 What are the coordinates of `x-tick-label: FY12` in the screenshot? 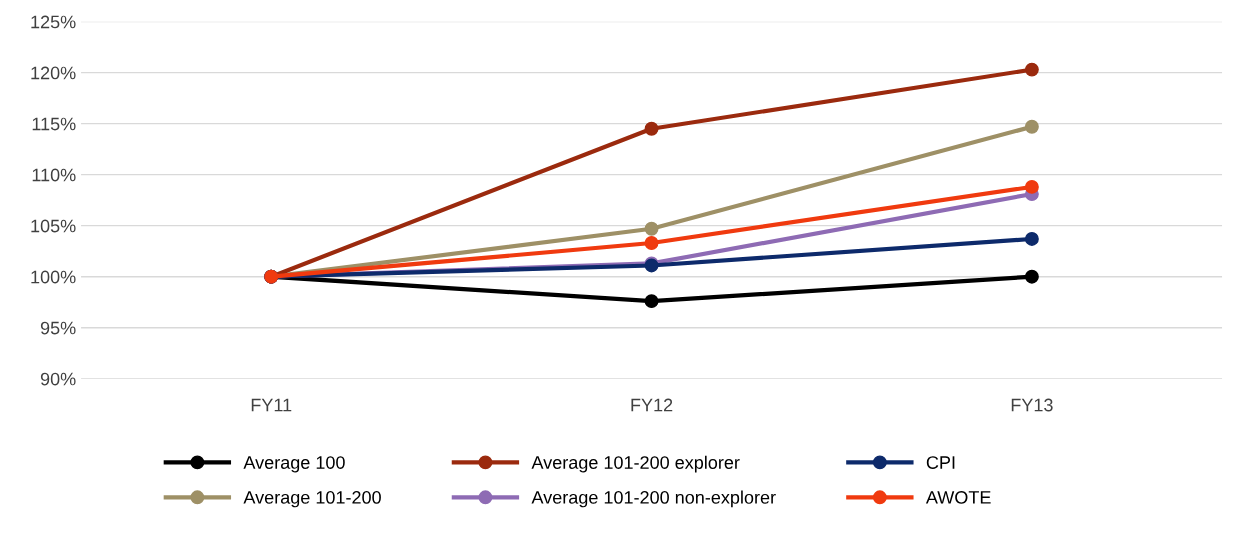 It's located at (652, 405).